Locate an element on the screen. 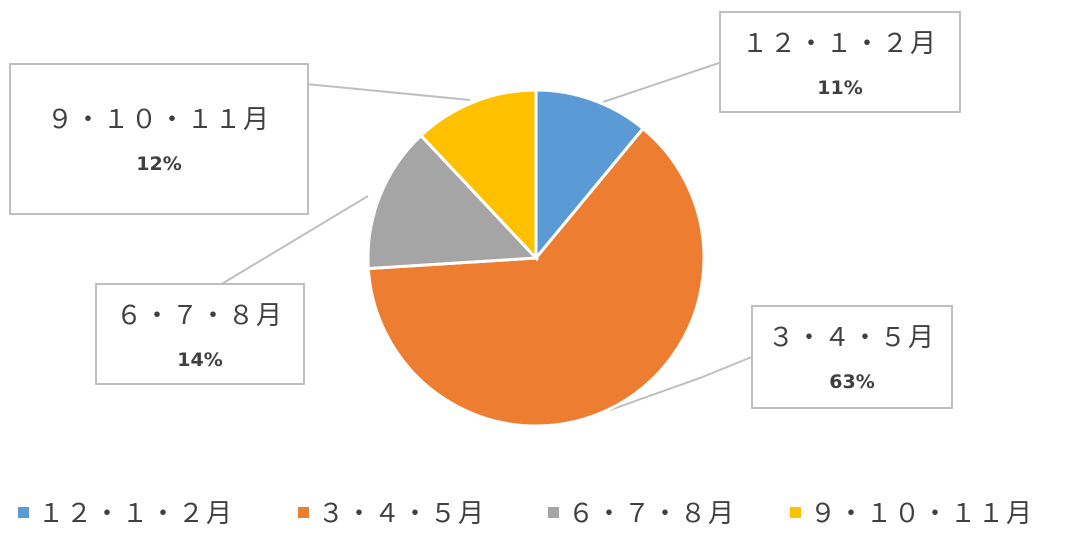 The height and width of the screenshot is (538, 1070). callout-percent-label-2: 14% is located at coordinates (199, 360).